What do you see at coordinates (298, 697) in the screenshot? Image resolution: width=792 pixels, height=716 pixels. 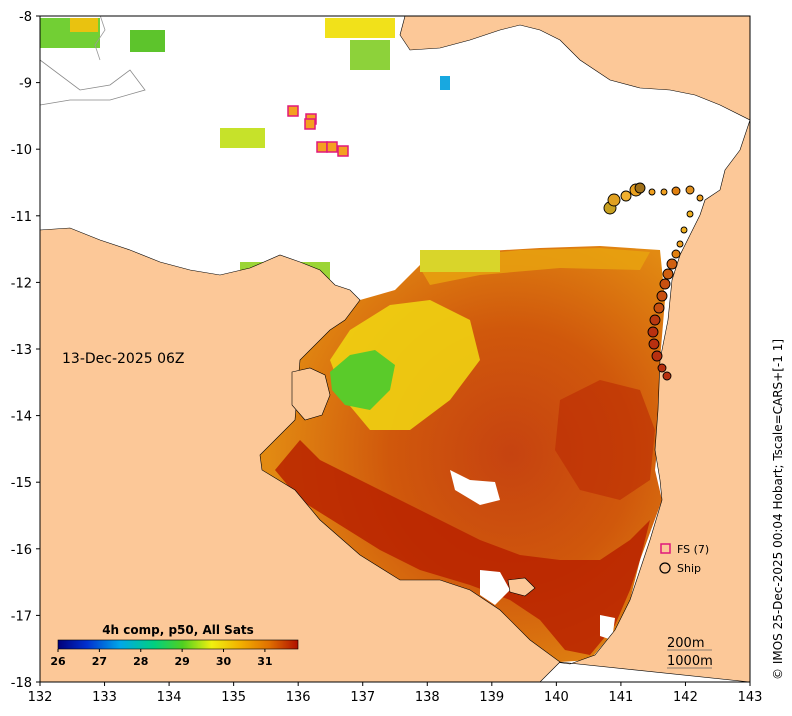 I see `x-tick-label: 136` at bounding box center [298, 697].